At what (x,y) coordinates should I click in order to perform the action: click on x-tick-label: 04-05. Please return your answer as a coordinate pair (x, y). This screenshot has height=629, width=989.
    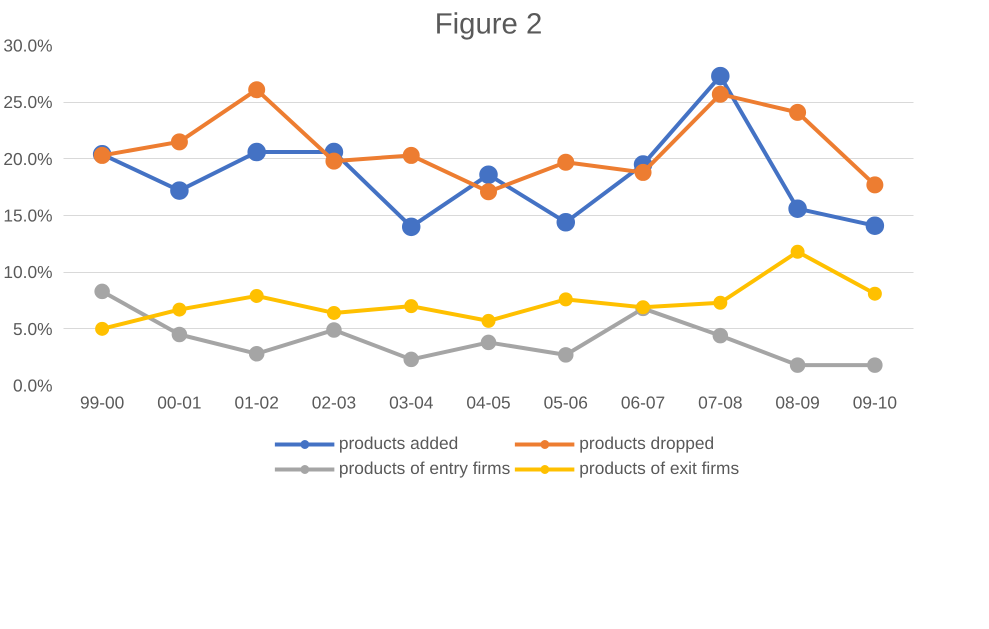
    Looking at the image, I should click on (488, 402).